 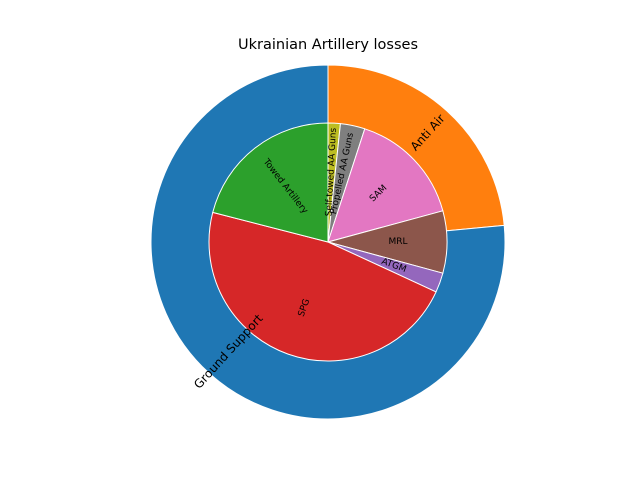 I want to click on inner-slice-sam, so click(x=385, y=185).